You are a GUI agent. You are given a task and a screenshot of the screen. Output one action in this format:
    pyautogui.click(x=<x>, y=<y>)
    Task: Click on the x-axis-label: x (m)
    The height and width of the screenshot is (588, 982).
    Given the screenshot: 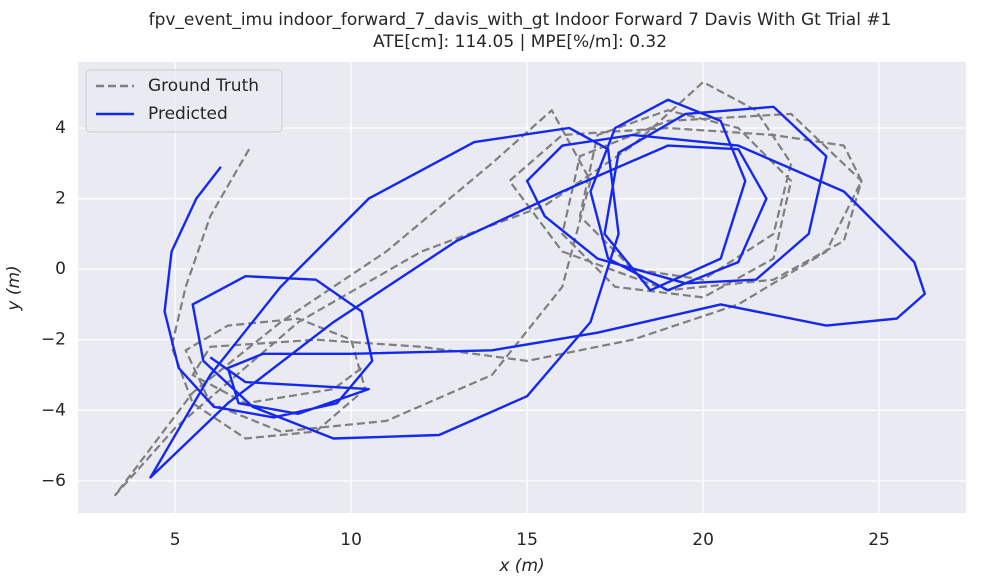 What is the action you would take?
    pyautogui.click(x=521, y=566)
    